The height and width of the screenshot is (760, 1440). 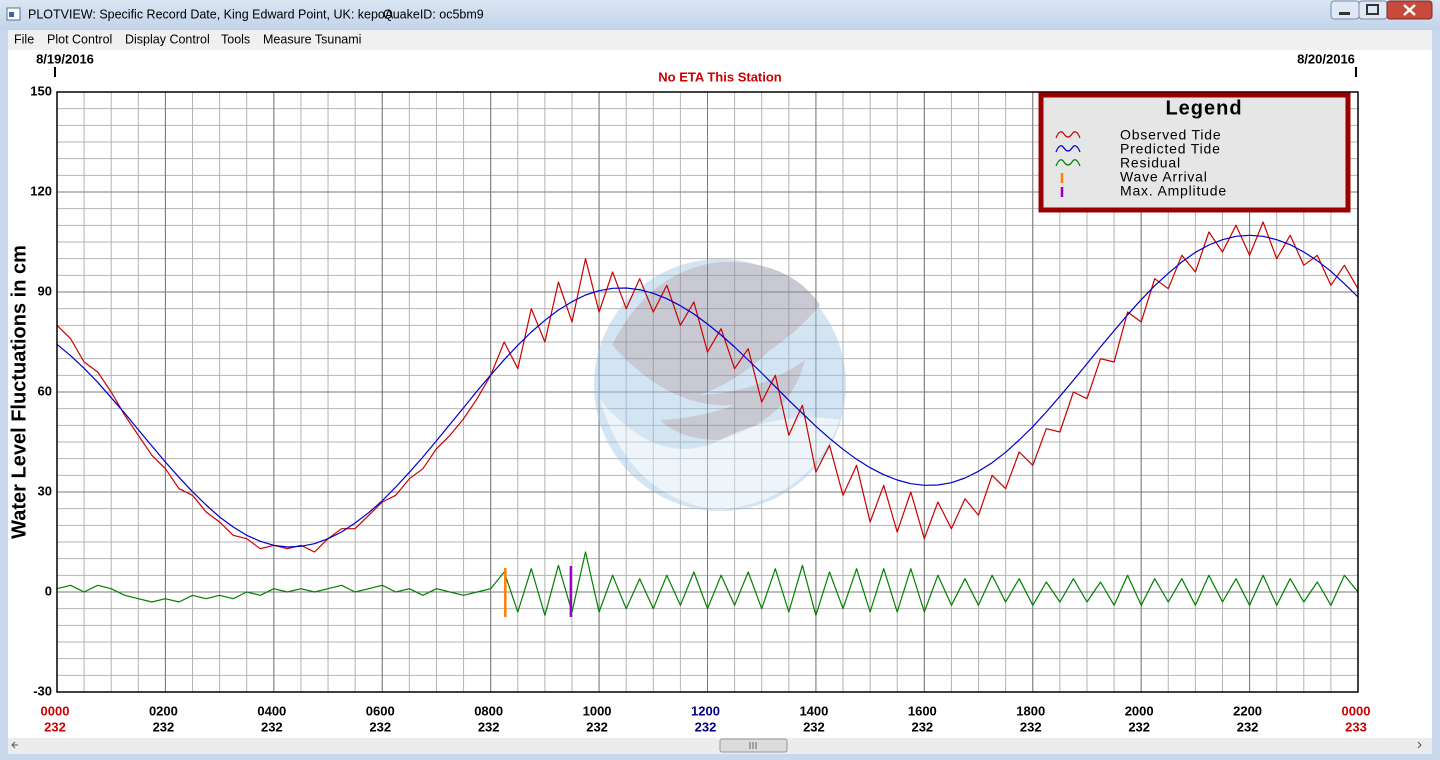 I want to click on chart-title: No ETA This Station, so click(x=720, y=76).